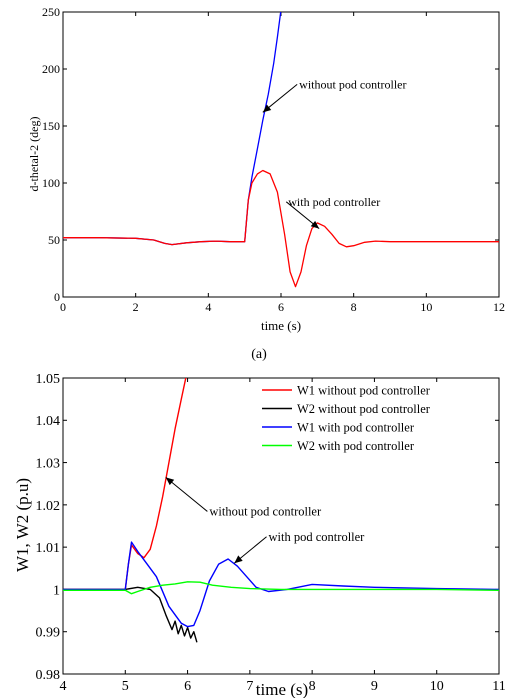 This screenshot has width=507, height=698. I want to click on chart-b-y-tick-label: 1.01, so click(48, 548).